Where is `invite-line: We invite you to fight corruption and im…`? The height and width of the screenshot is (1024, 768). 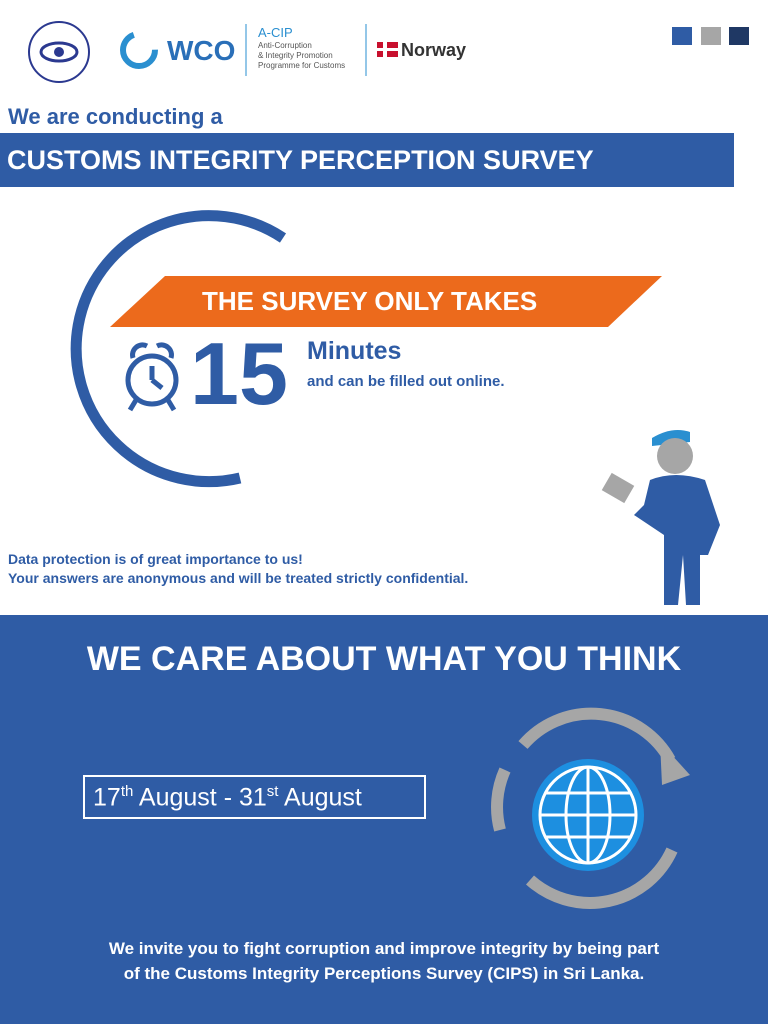 invite-line: We invite you to fight corruption and im… is located at coordinates (384, 948).